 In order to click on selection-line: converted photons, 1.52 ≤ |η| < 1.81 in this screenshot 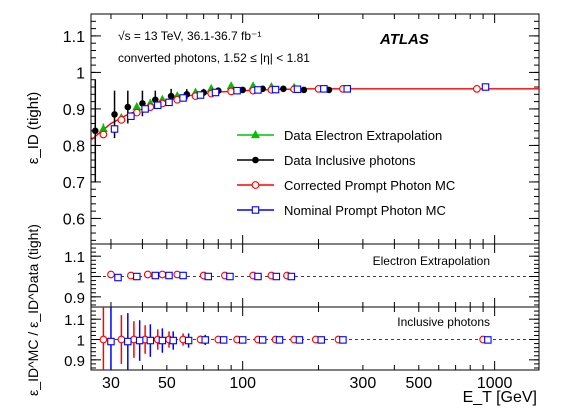, I will do `click(214, 58)`.